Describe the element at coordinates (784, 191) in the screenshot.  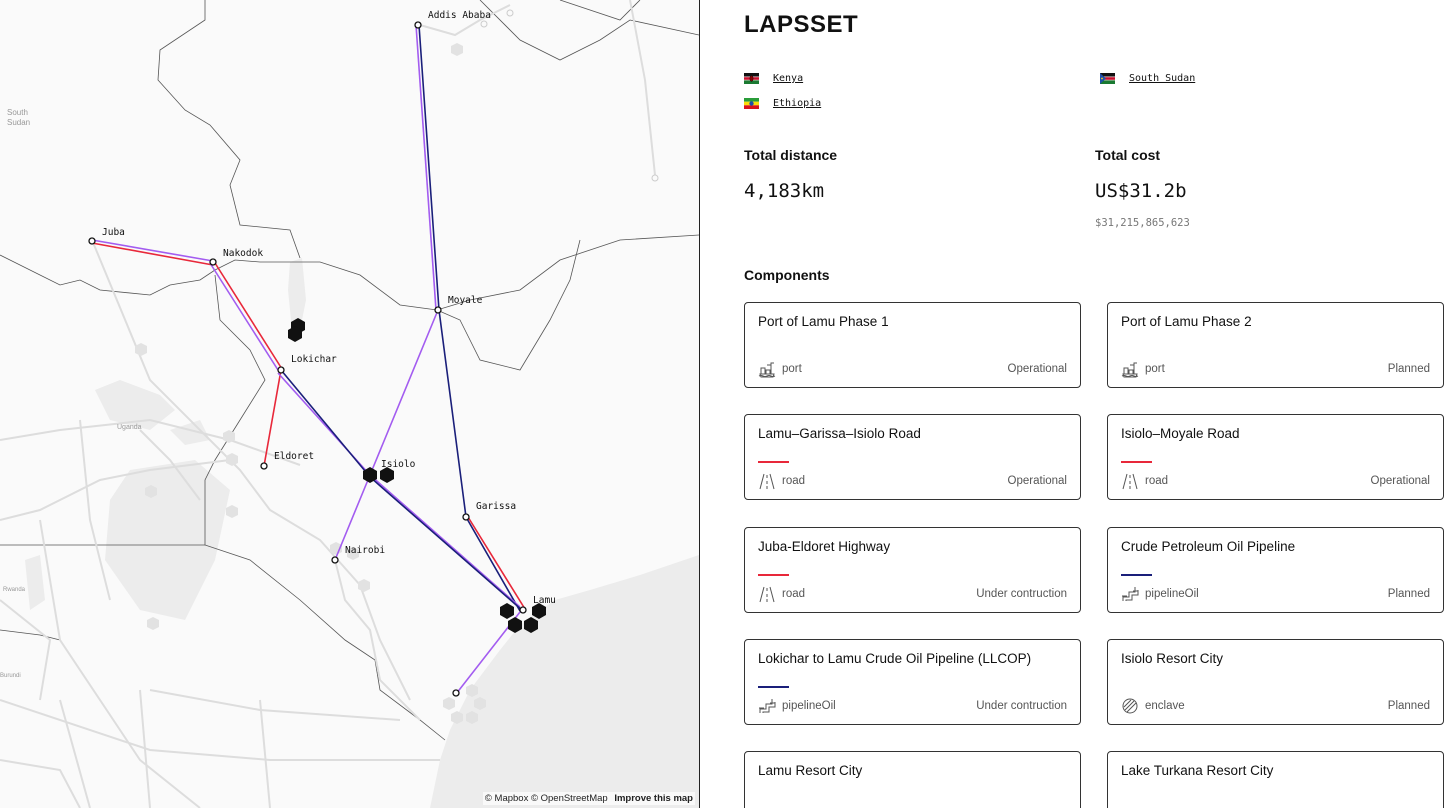
I see `total-distance-value: 4,183km` at that location.